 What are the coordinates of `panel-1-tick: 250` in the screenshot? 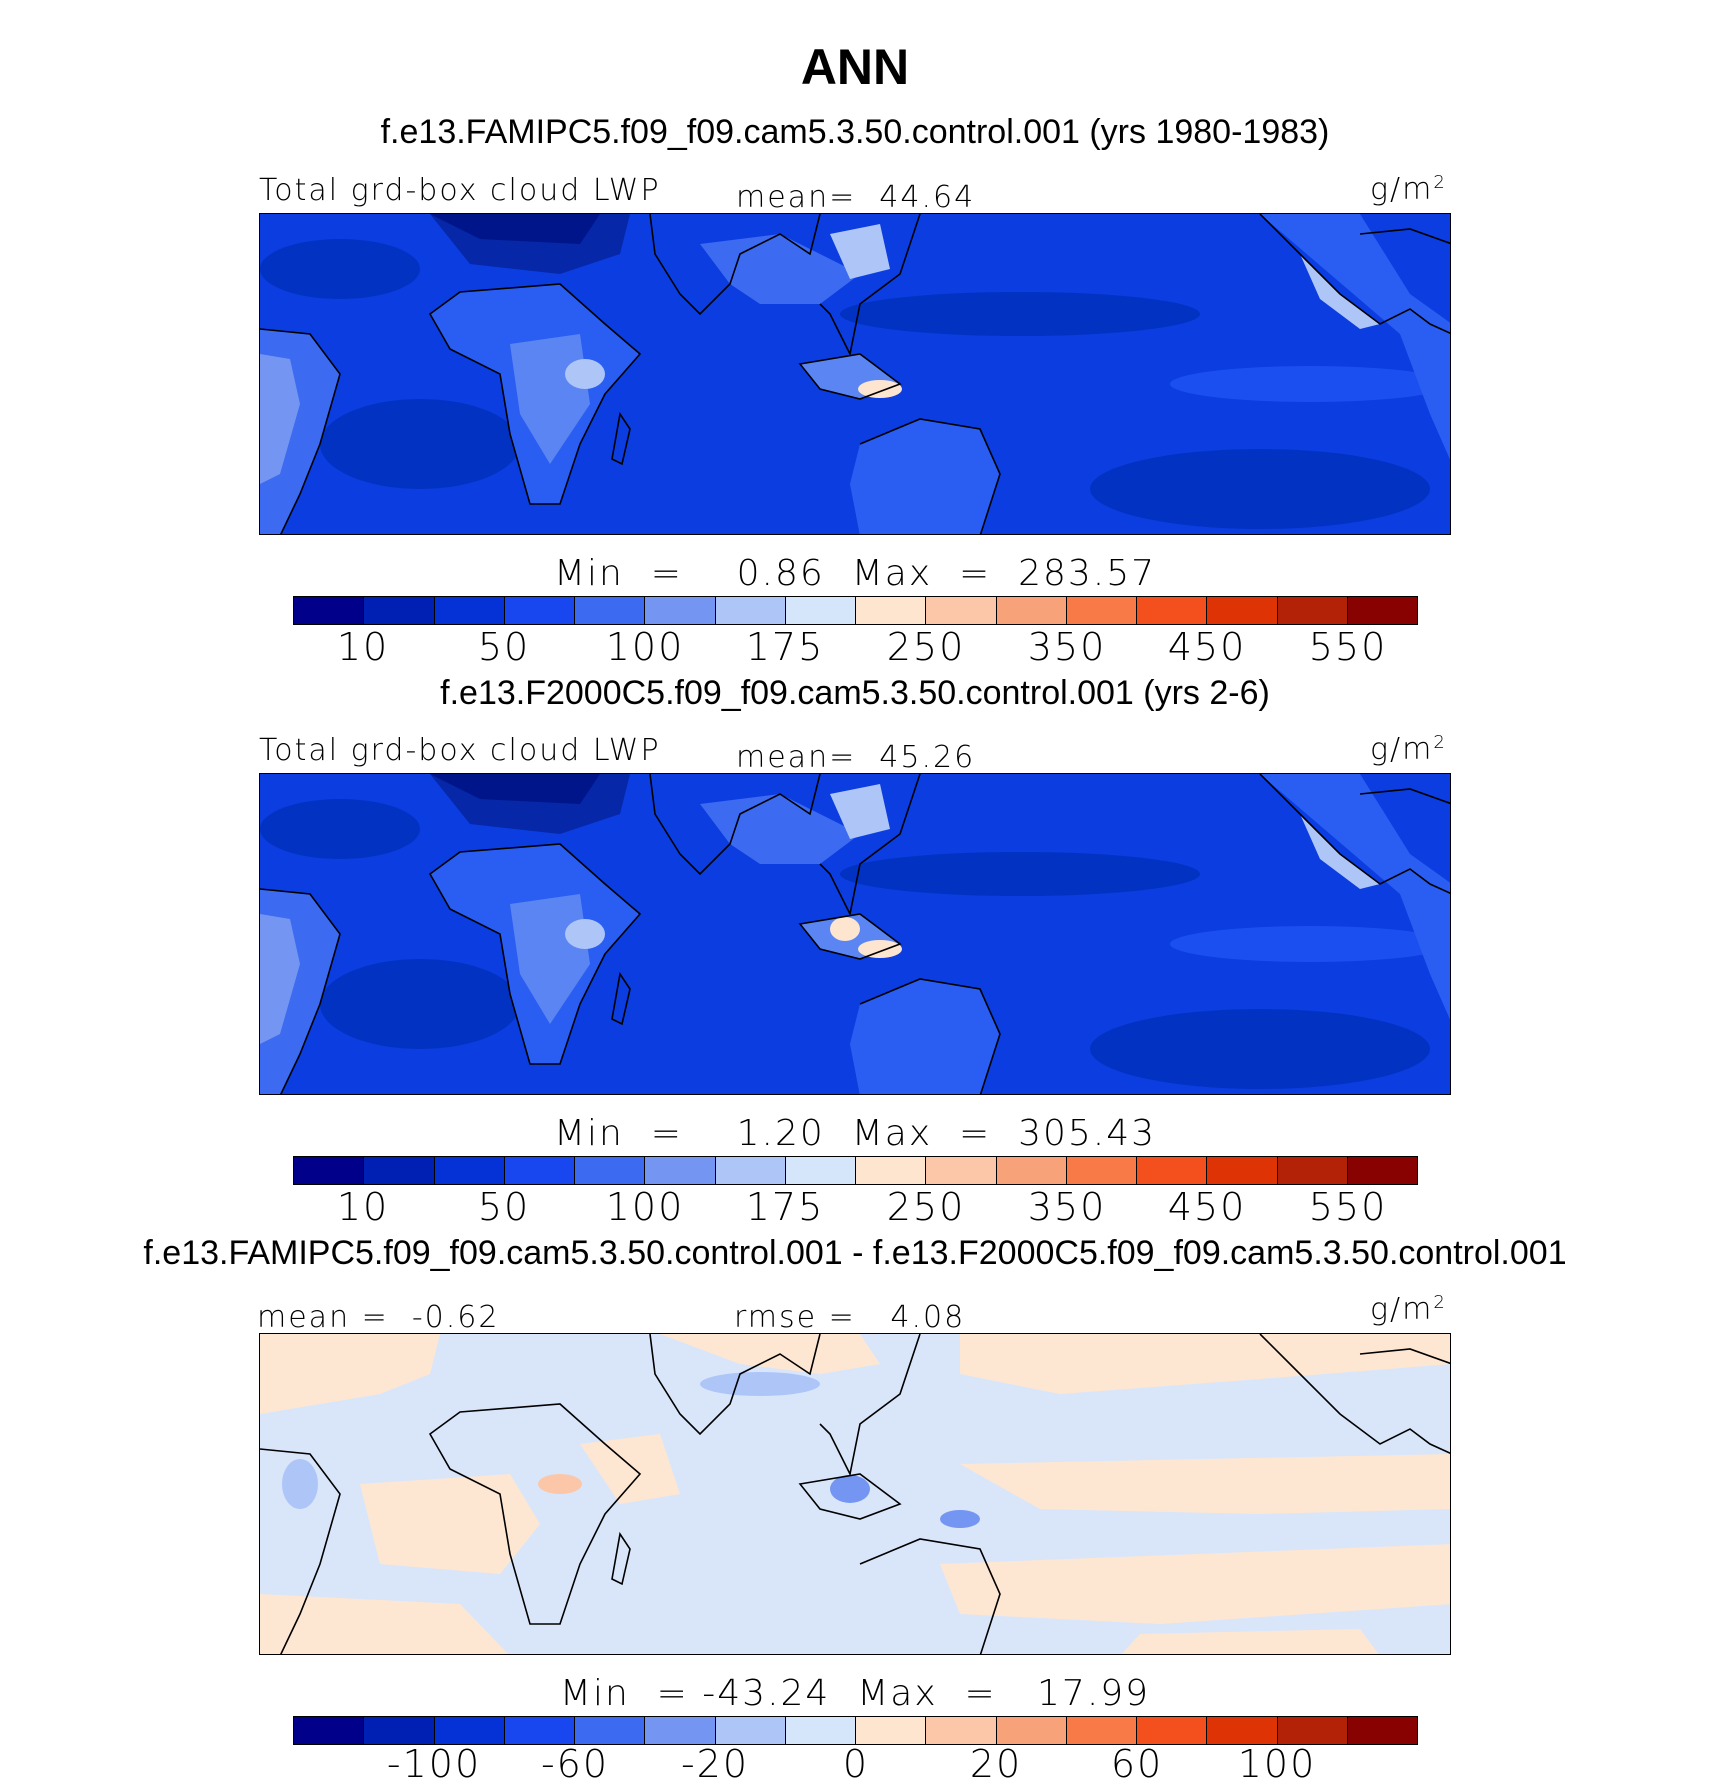 It's located at (926, 647).